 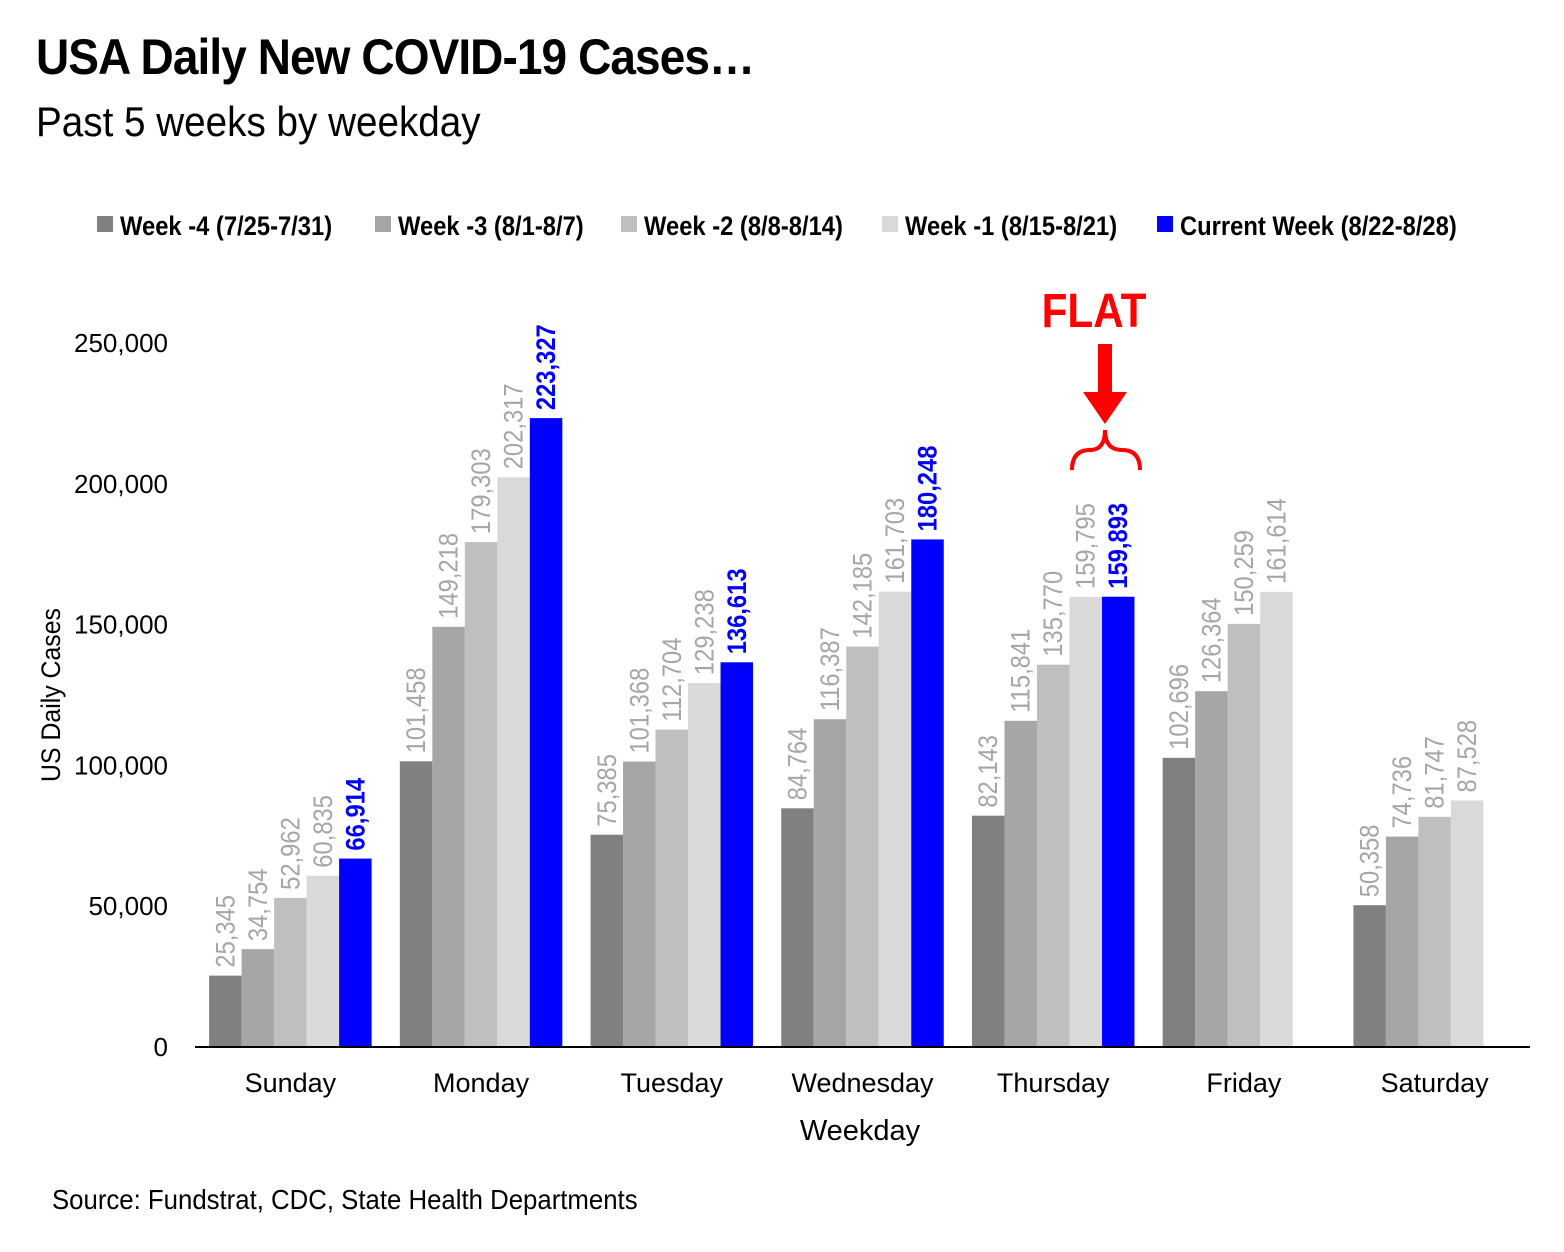 I want to click on x-tick-label: Sunday, so click(x=291, y=1083).